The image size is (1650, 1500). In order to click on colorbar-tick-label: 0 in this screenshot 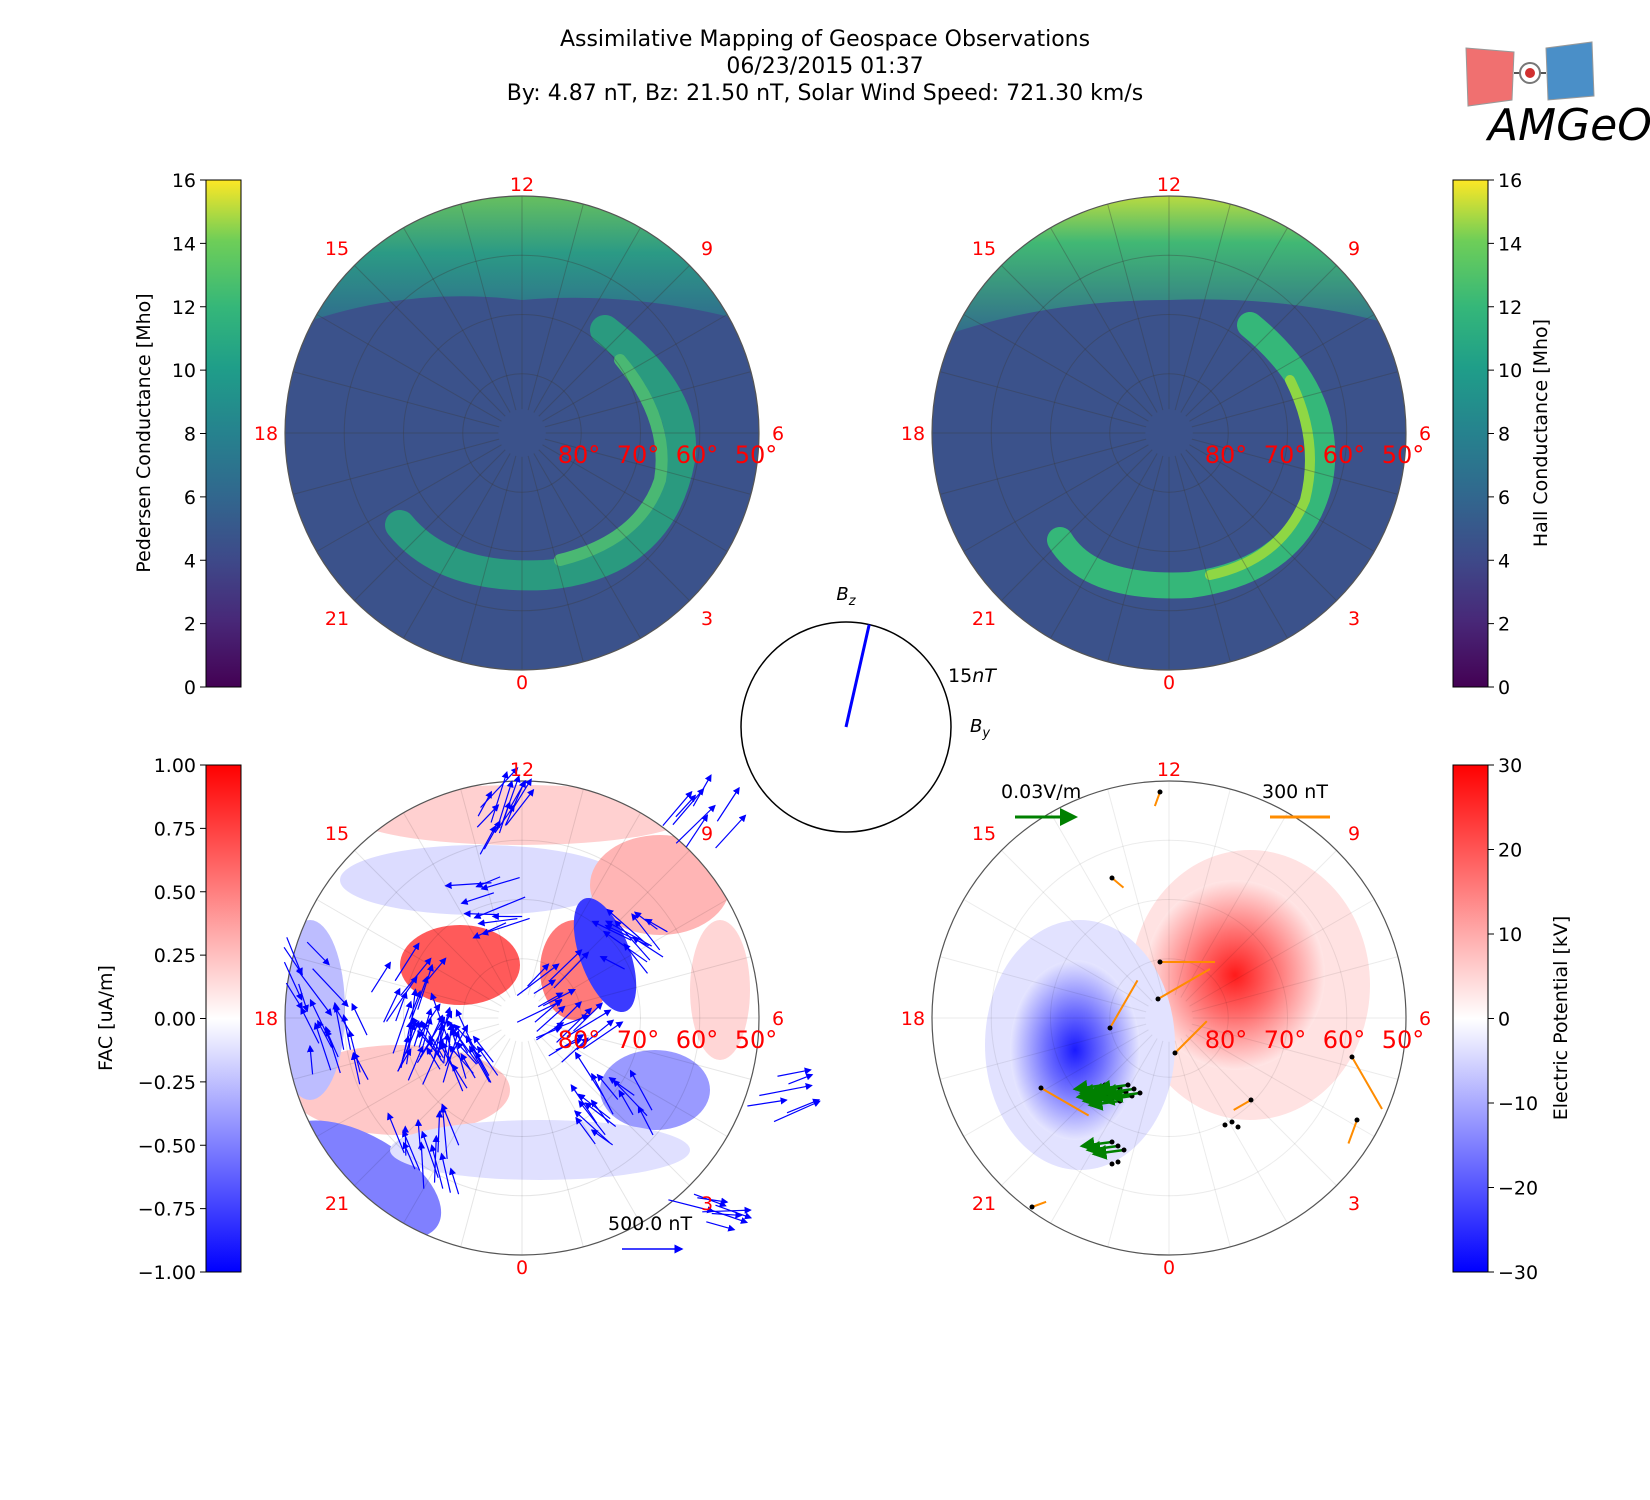, I will do `click(1504, 688)`.